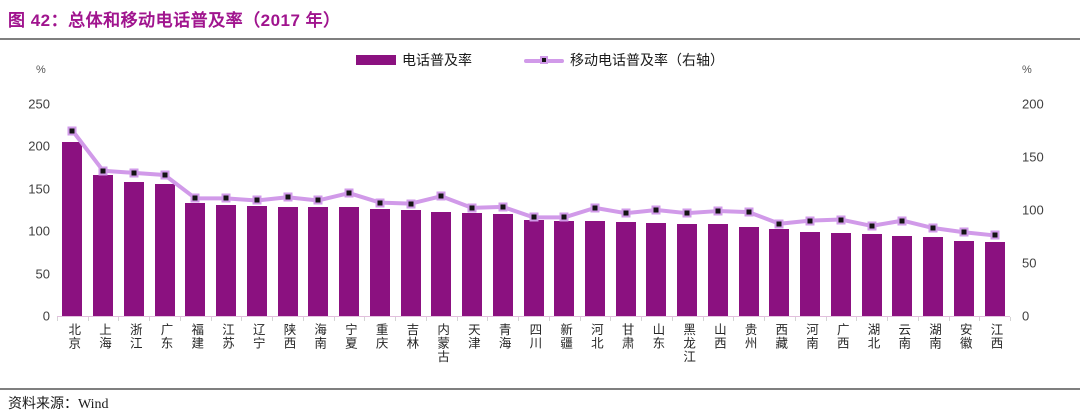 The image size is (1080, 416). What do you see at coordinates (39, 231) in the screenshot?
I see `left-axis-tick: 100` at bounding box center [39, 231].